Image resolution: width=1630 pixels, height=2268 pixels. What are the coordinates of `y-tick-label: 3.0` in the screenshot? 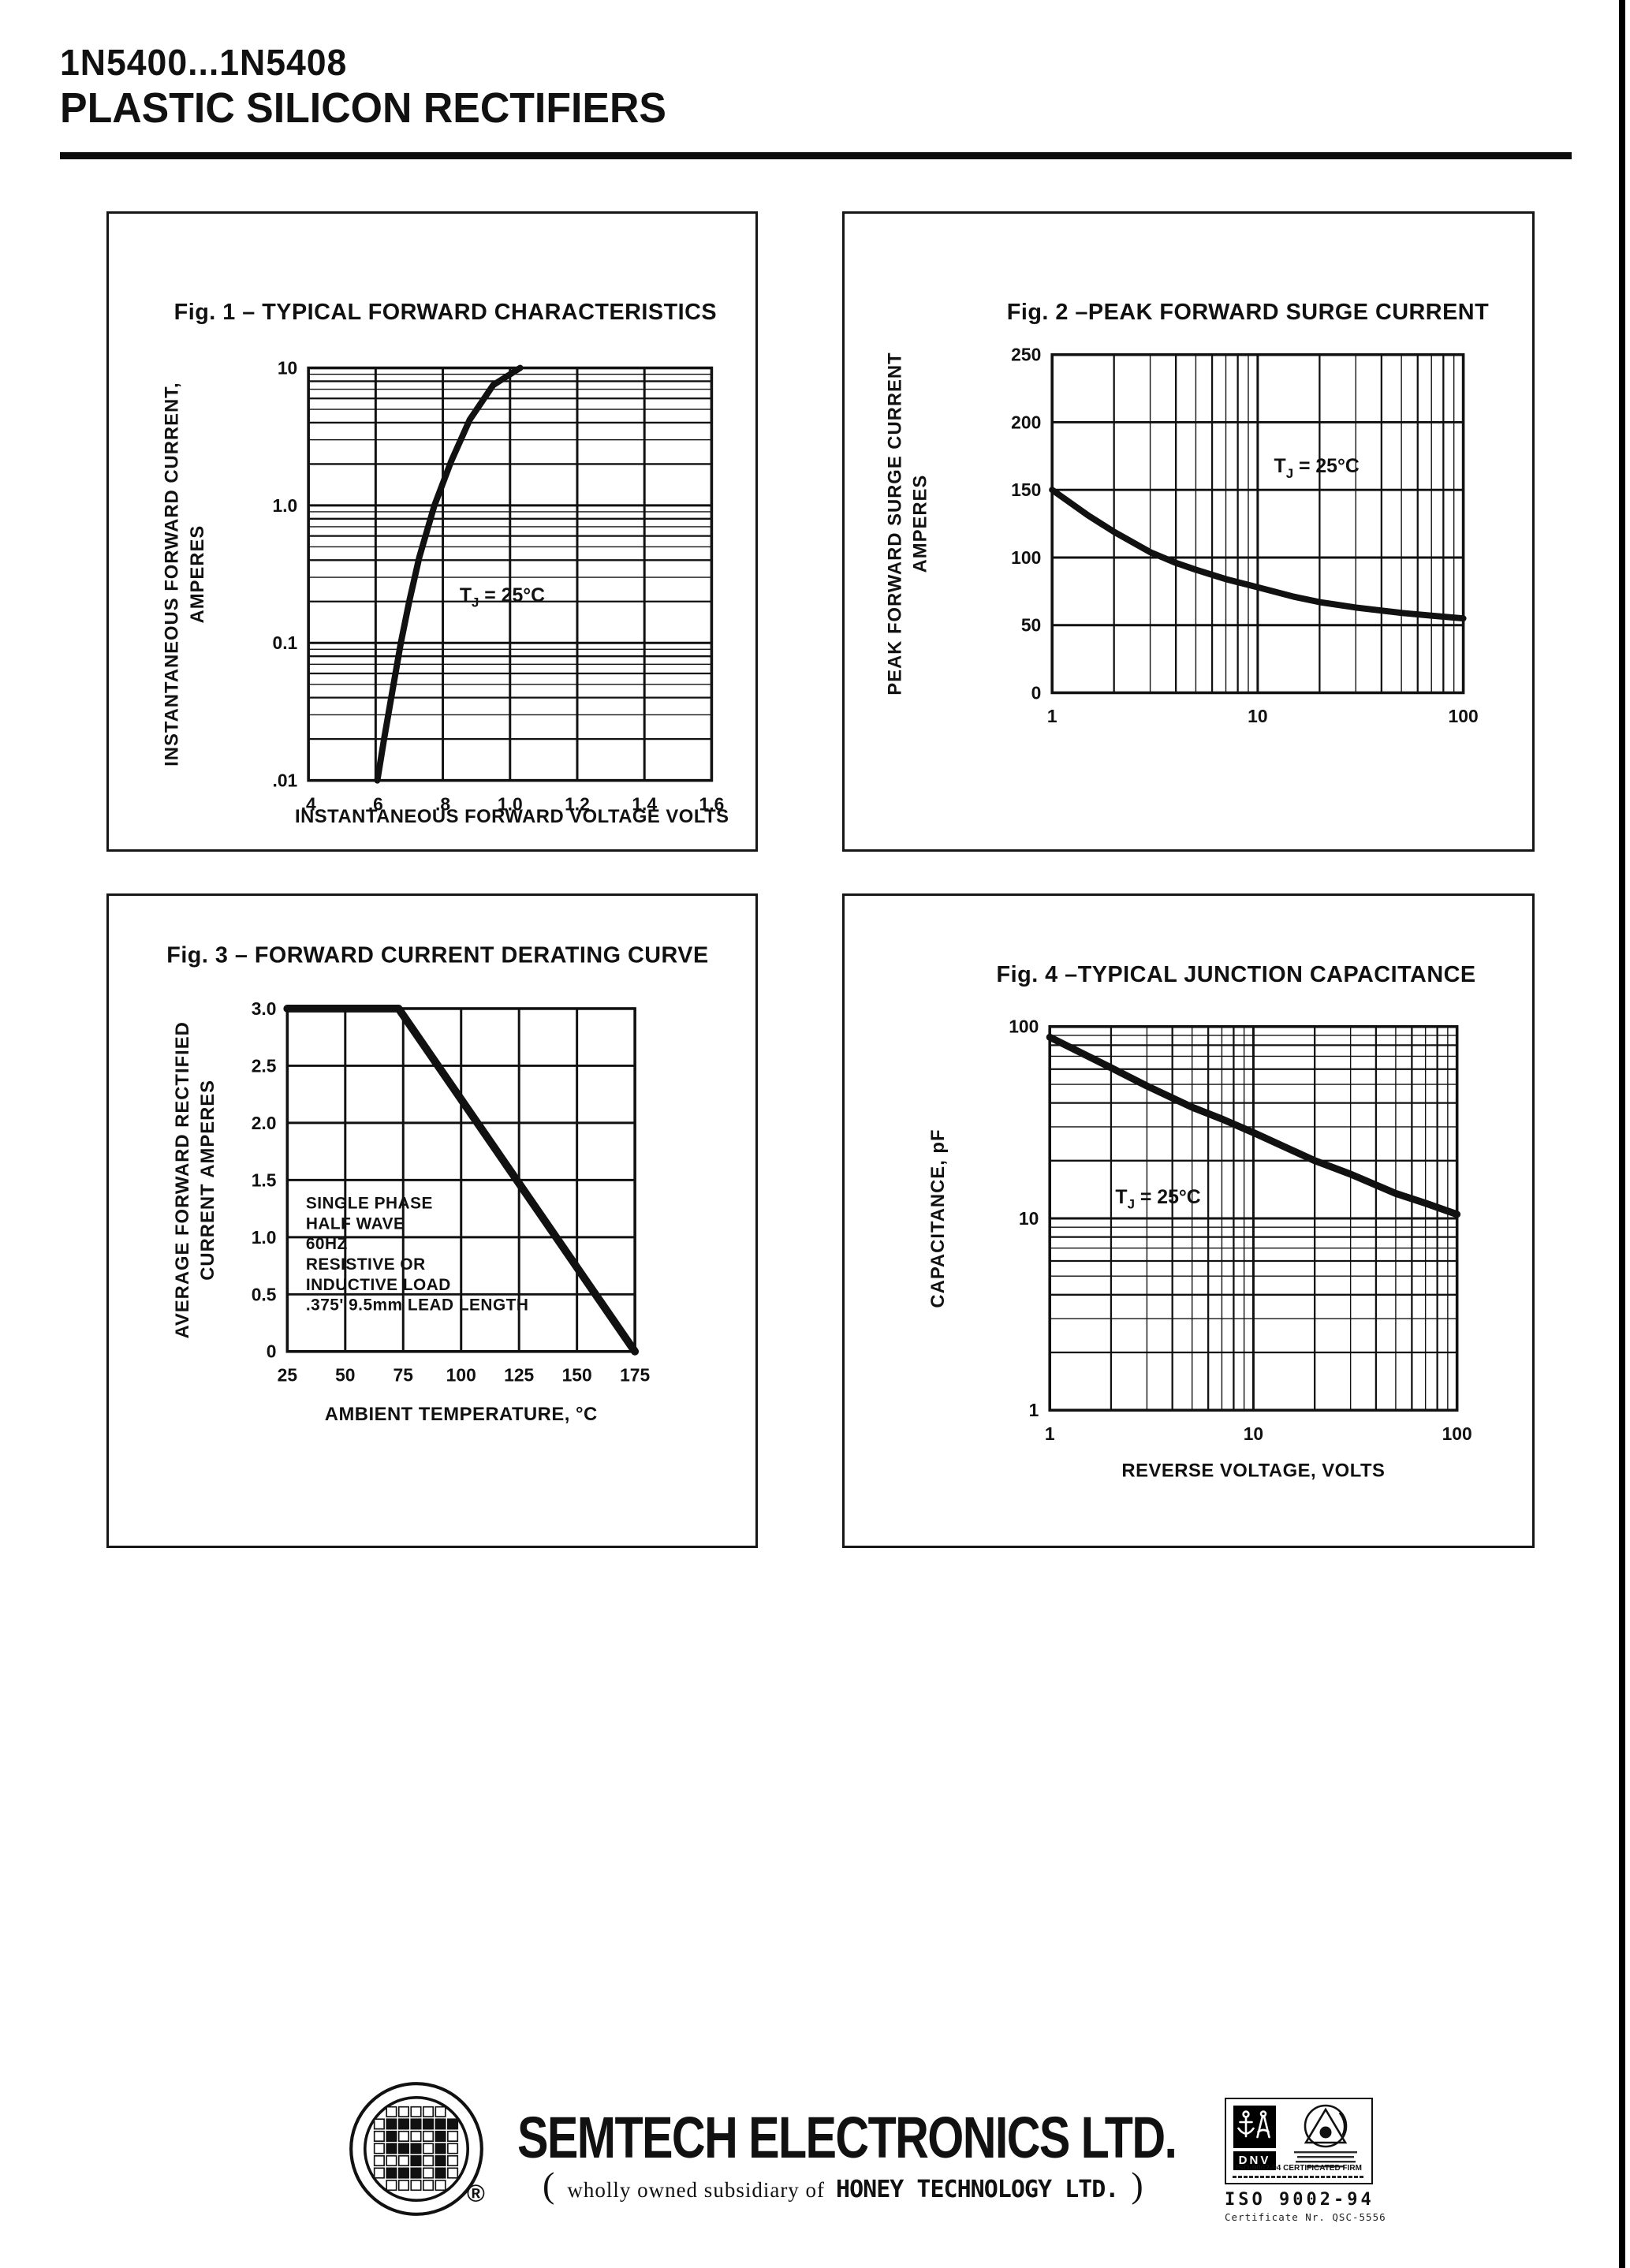 It's located at (264, 1008).